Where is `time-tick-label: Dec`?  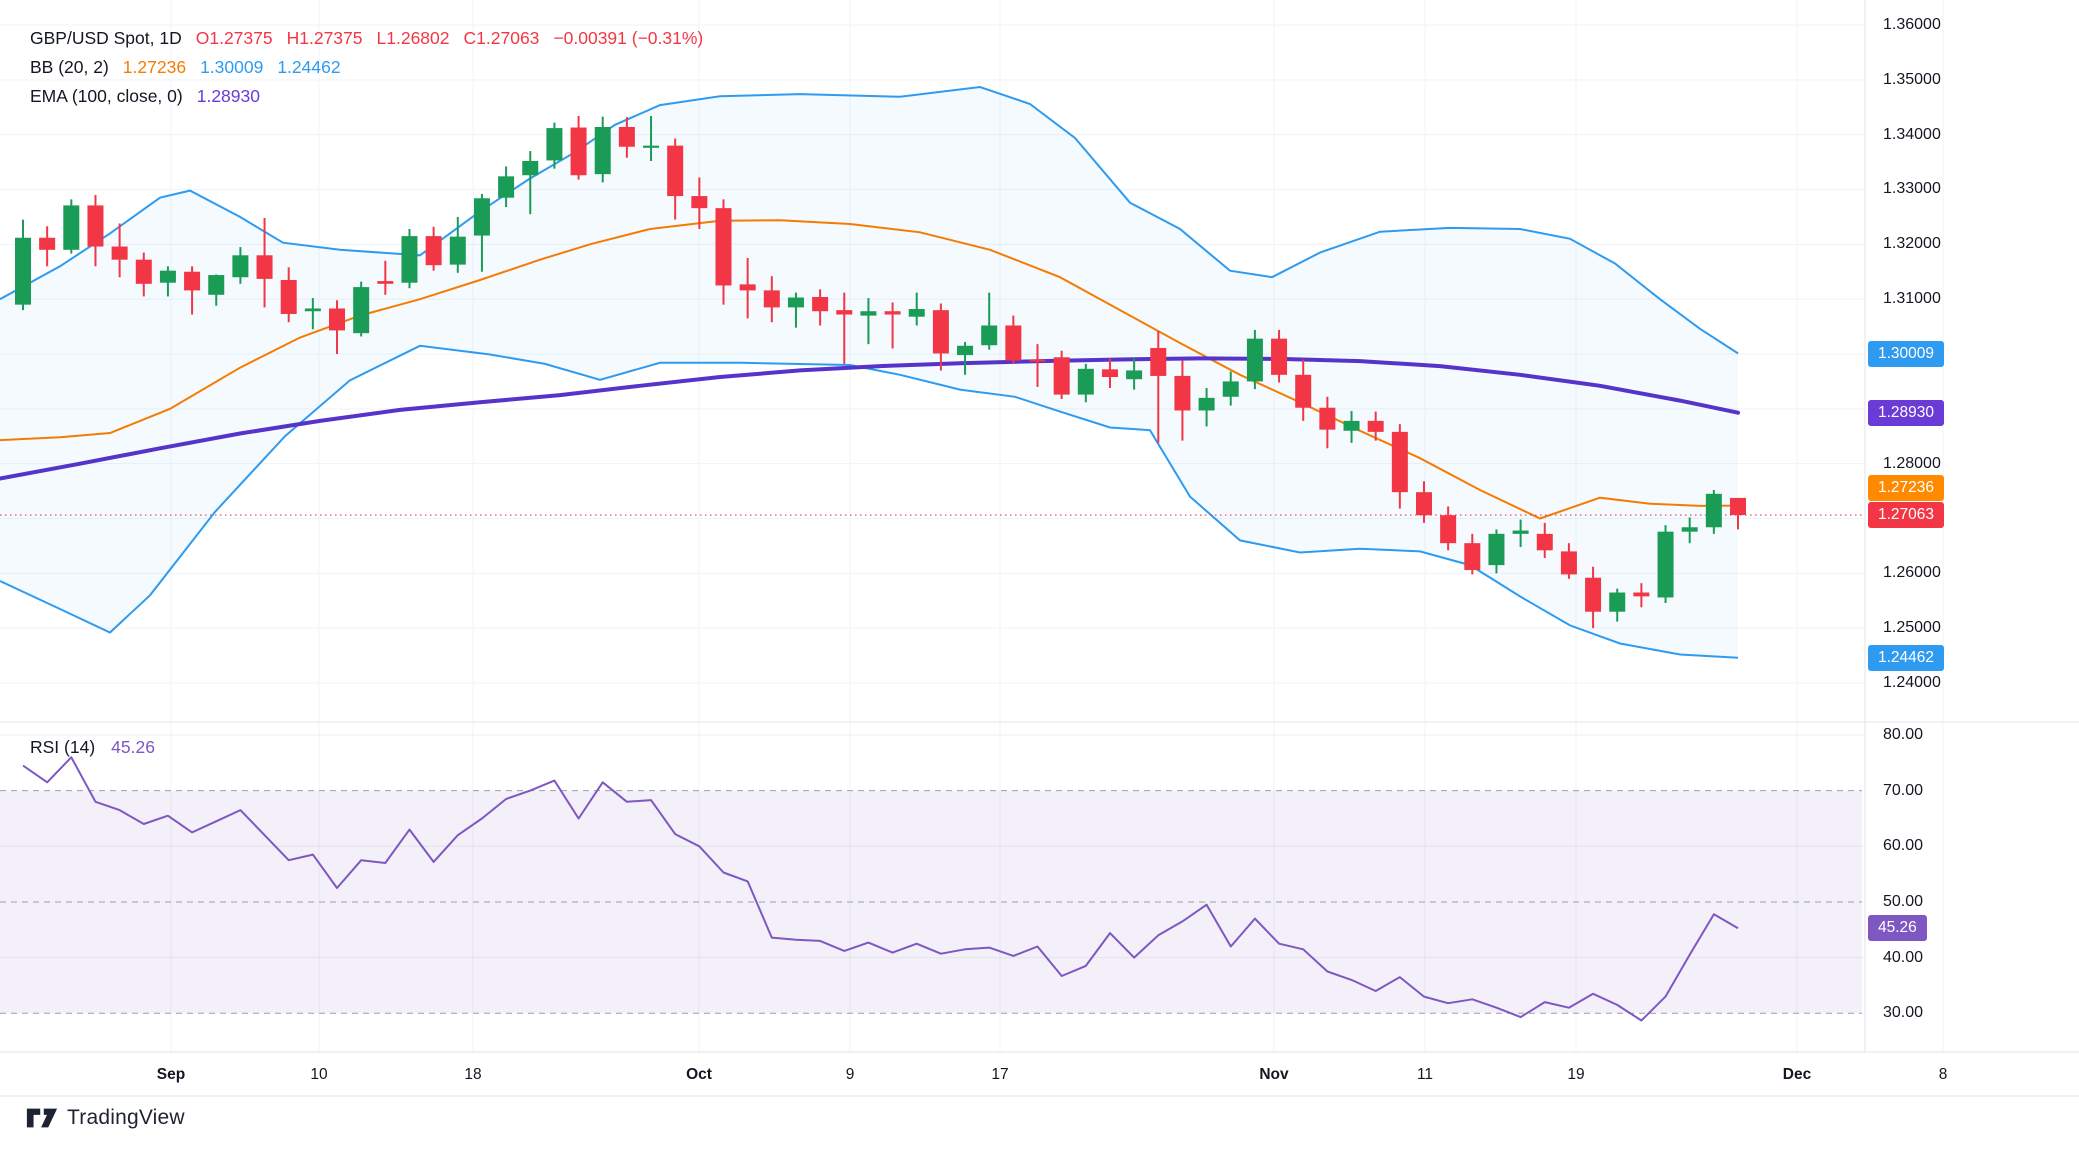
time-tick-label: Dec is located at coordinates (1797, 1074).